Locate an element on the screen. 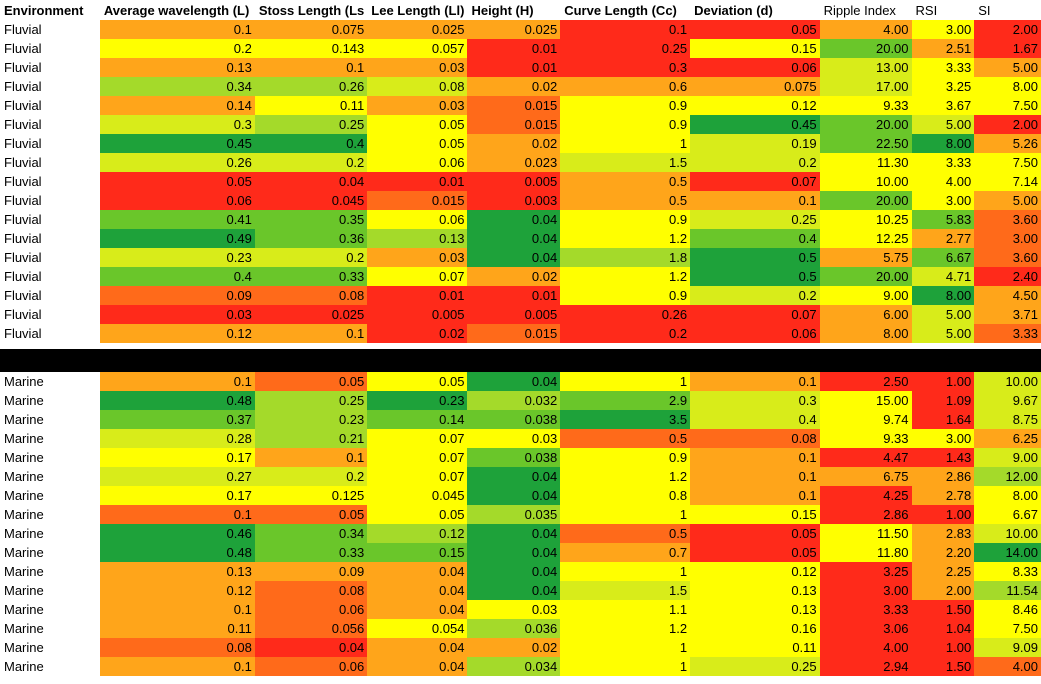  si-cell: 6.25 is located at coordinates (1007, 438).